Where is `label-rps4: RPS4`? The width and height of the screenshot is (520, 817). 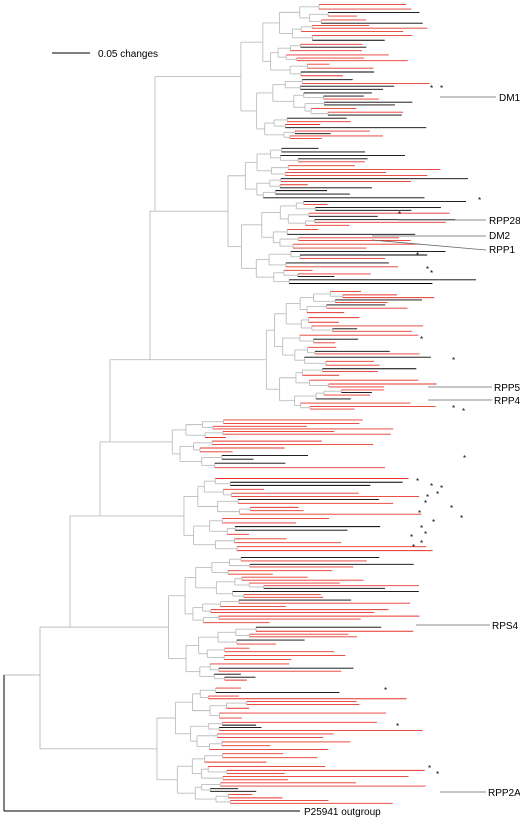
label-rps4: RPS4 is located at coordinates (505, 626).